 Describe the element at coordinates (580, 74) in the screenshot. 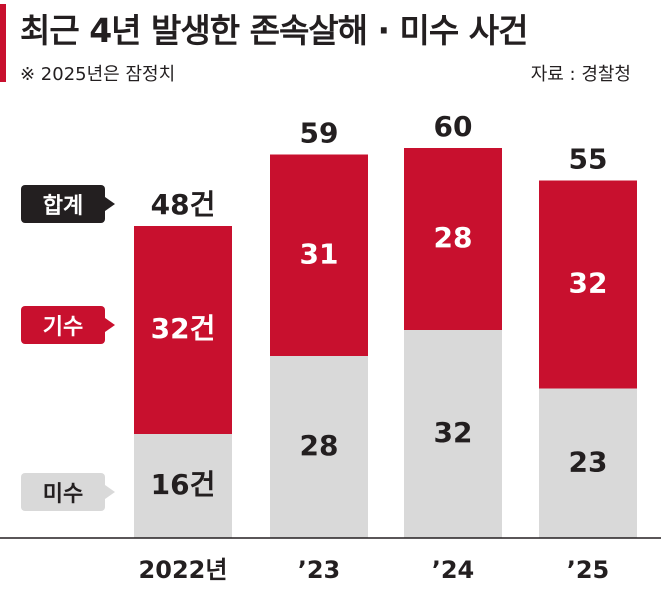

I see `source-note: 자료 : 경찰청` at that location.